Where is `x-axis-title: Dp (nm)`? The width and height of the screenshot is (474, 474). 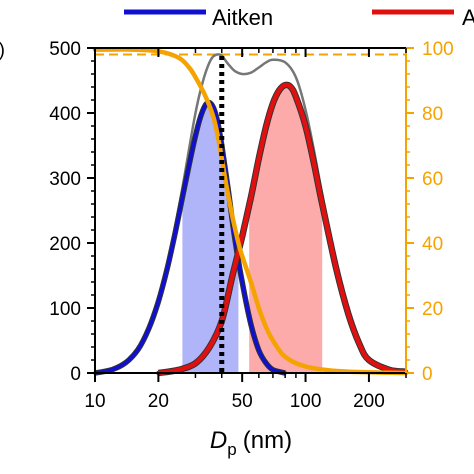
x-axis-title: Dp (nm) is located at coordinates (251, 443).